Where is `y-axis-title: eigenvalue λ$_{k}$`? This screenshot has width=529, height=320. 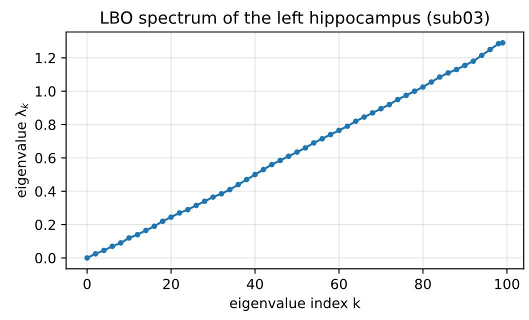 y-axis-title: eigenvalue λ$_{k}$ is located at coordinates (22, 150).